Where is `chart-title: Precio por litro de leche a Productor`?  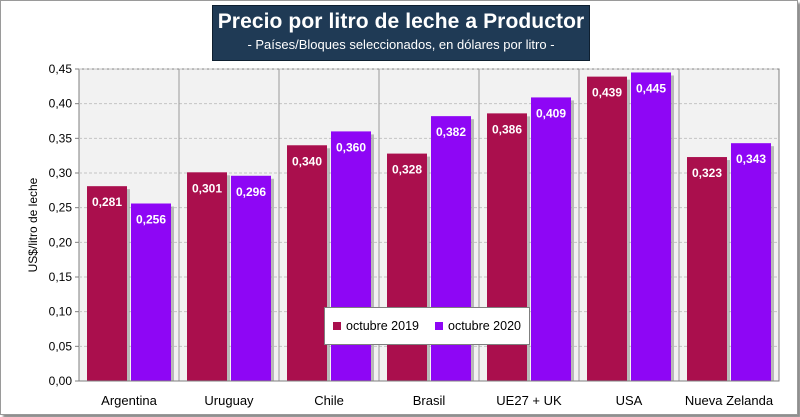
chart-title: Precio por litro de leche a Productor is located at coordinates (401, 21).